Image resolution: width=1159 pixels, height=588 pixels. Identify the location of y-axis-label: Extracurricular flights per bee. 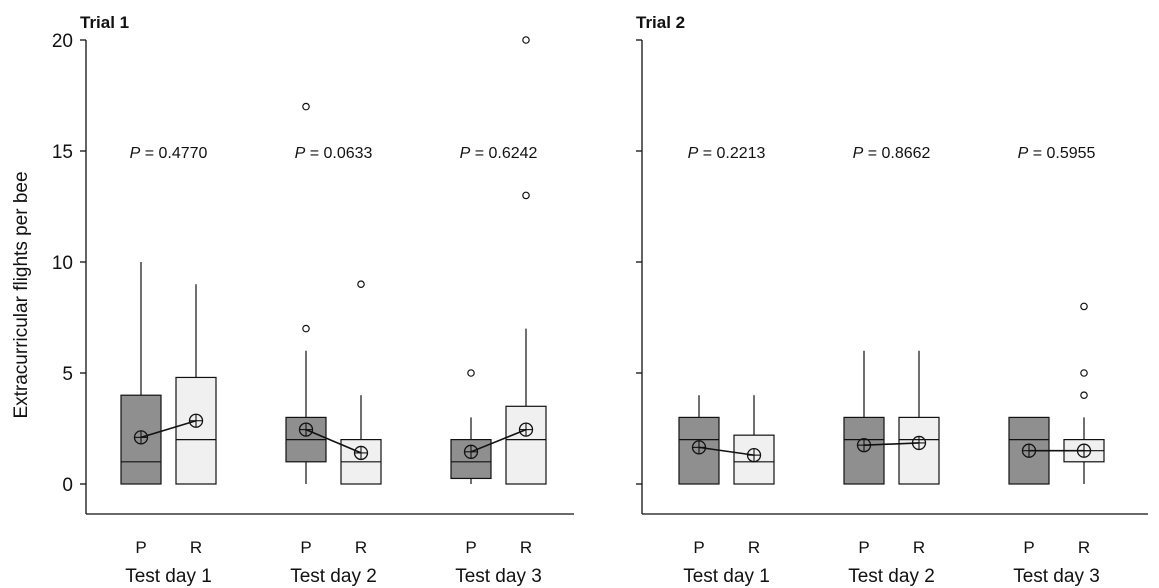
(21, 294).